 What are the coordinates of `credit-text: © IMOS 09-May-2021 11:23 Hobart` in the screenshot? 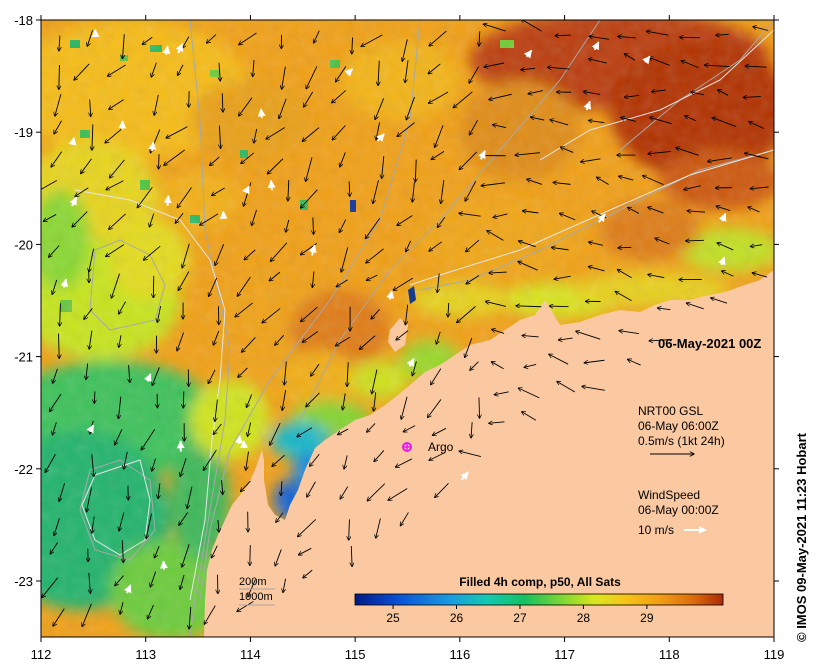 It's located at (801, 537).